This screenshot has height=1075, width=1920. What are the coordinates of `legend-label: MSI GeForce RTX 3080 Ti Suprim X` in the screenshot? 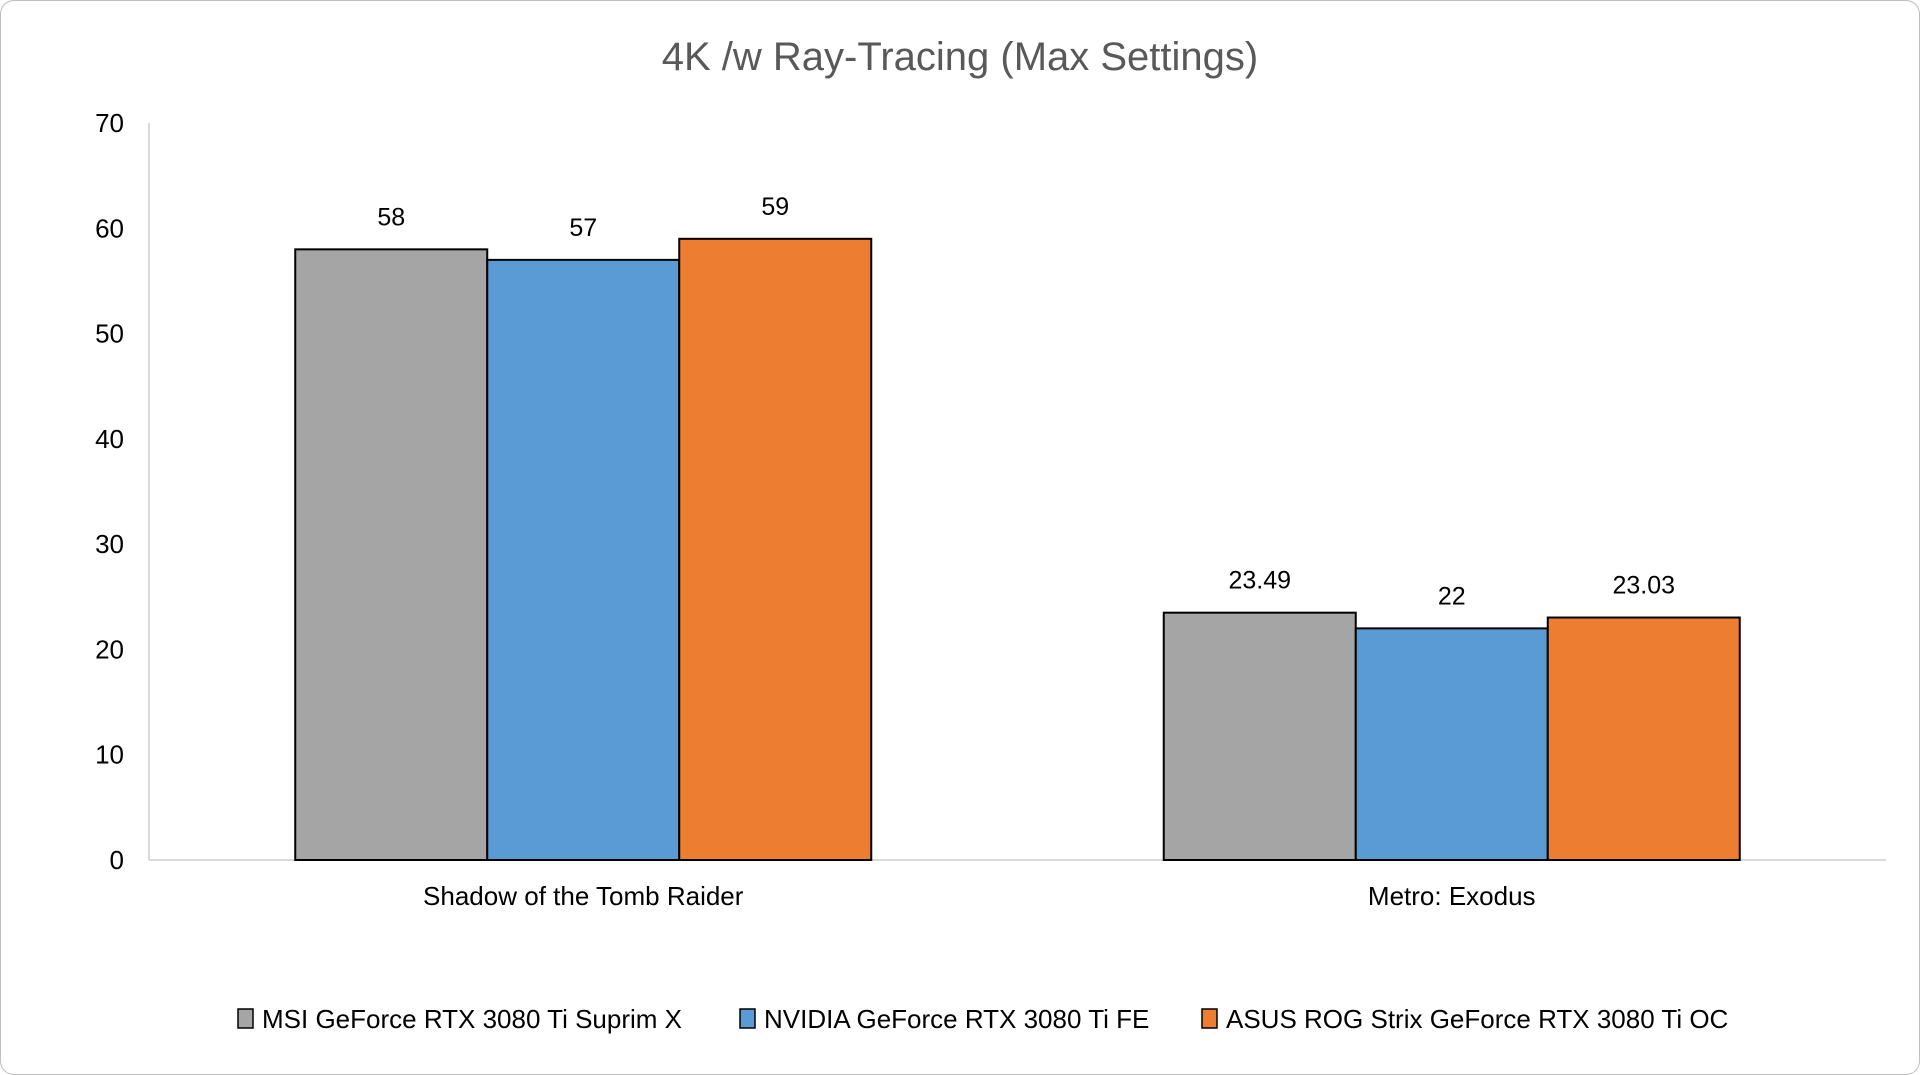 It's located at (472, 1019).